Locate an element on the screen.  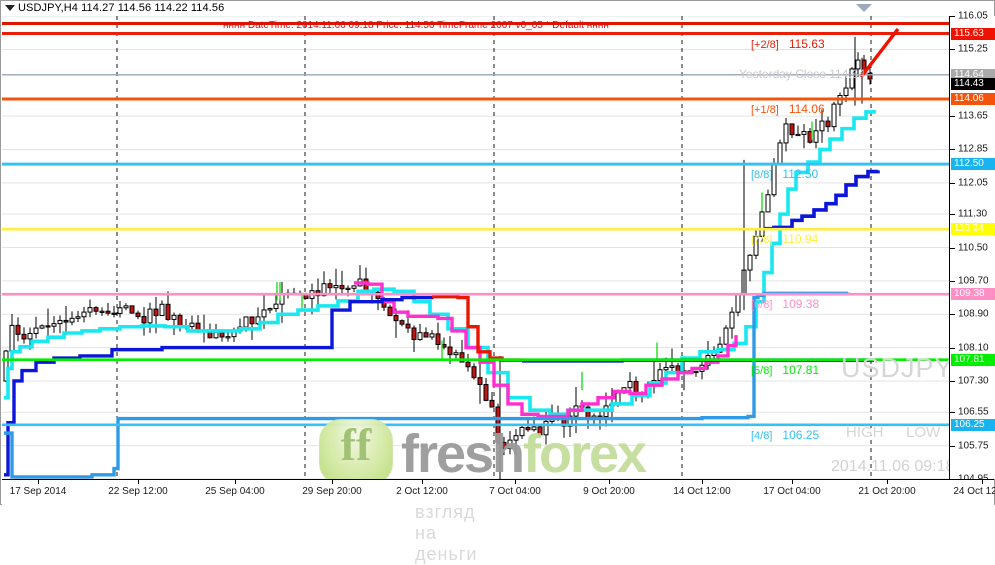
triangle-down-icon is located at coordinates (10, 8).